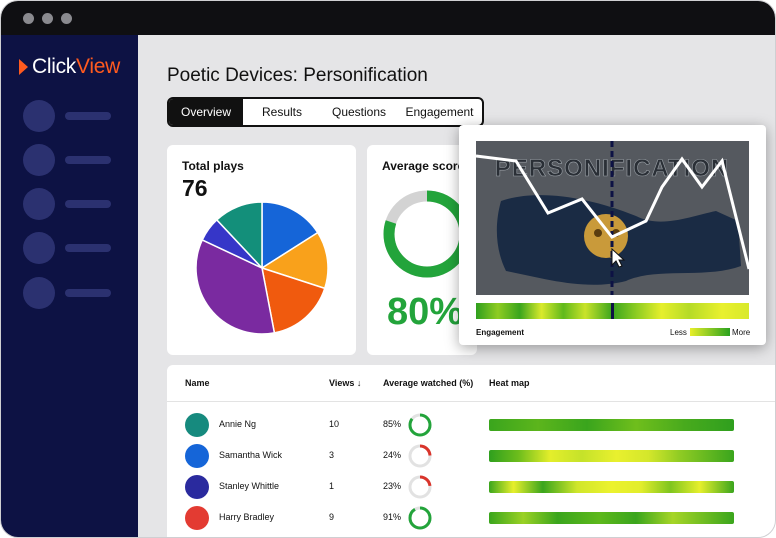  I want to click on average-score-value: 80%, so click(425, 312).